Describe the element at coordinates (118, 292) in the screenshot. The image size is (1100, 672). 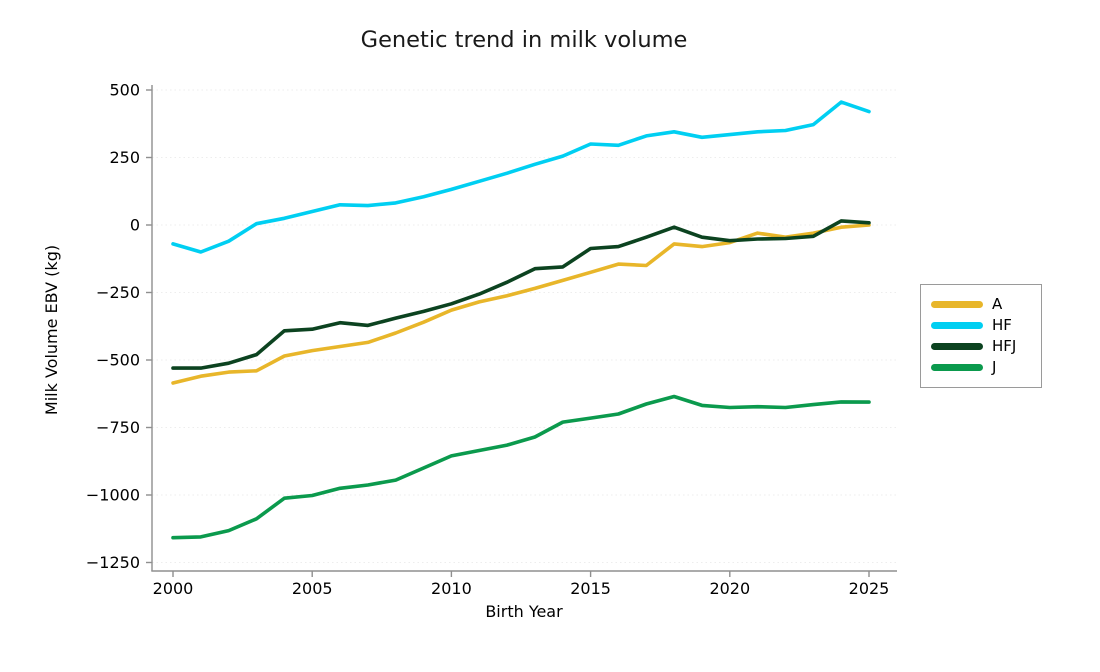
I see `y-tick-label: −250` at that location.